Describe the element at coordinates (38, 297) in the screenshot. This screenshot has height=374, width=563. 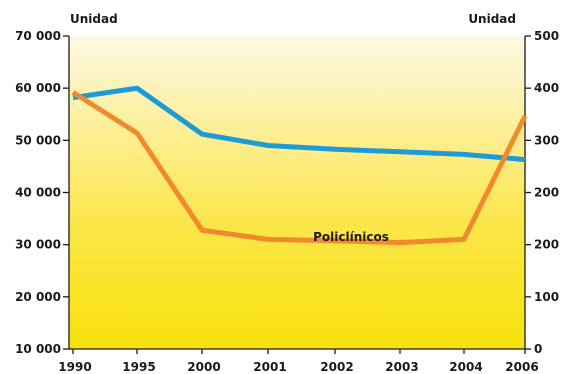
I see `left-tick-label: 20 000` at that location.